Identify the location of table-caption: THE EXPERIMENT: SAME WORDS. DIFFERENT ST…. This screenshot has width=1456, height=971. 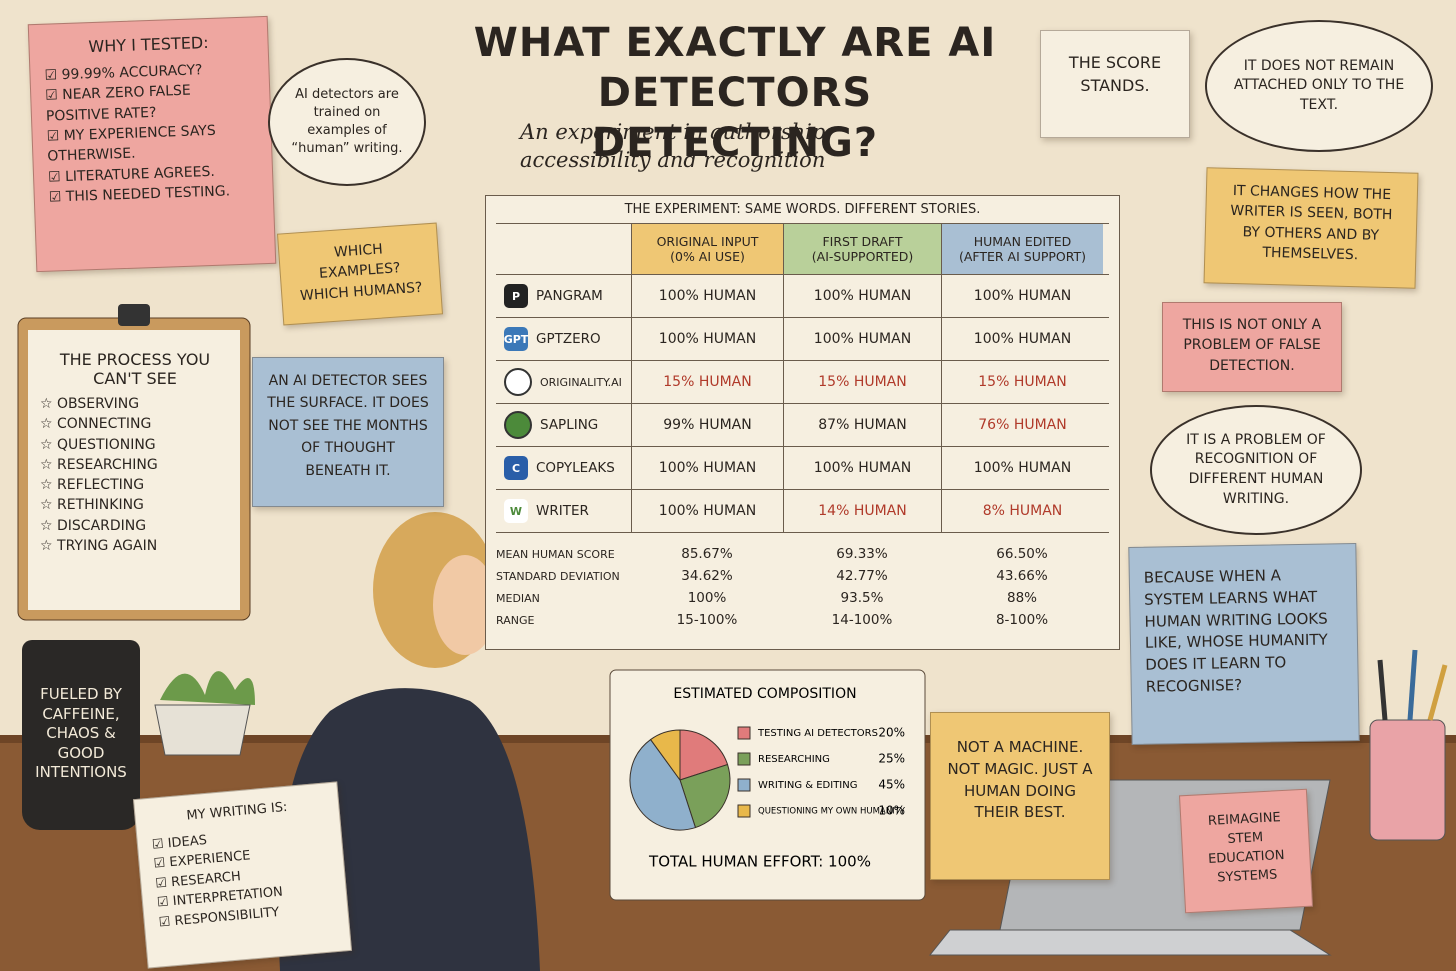
(802, 209).